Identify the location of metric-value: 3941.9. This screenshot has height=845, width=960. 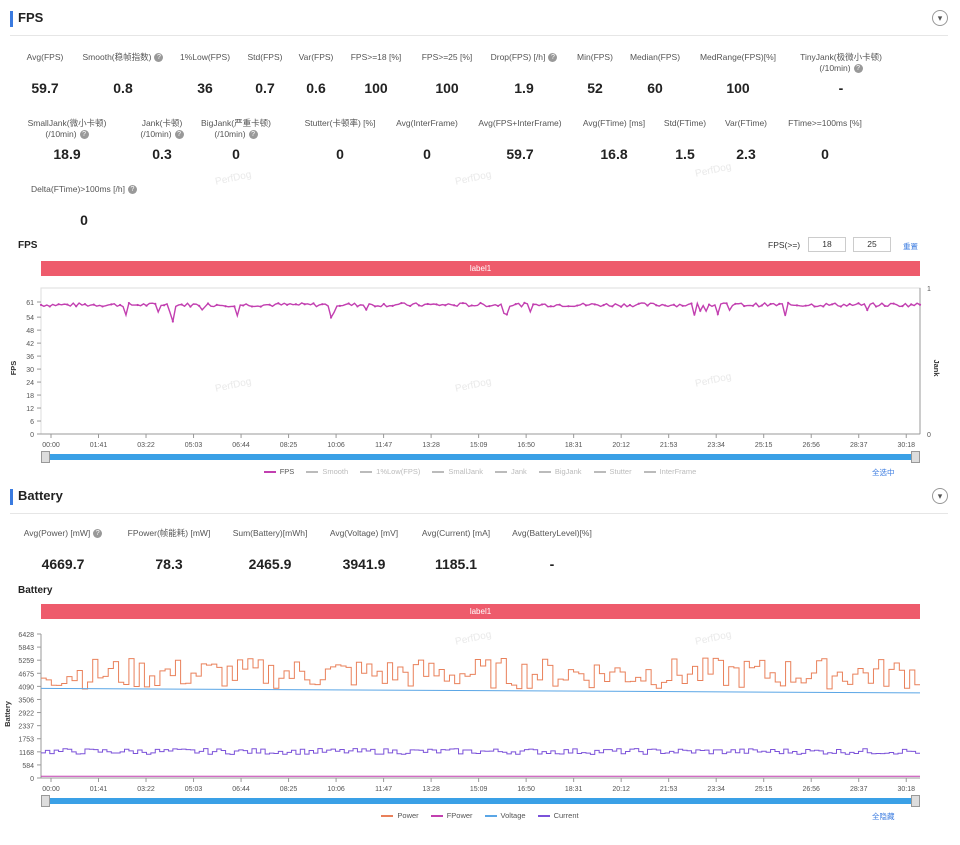
(364, 564).